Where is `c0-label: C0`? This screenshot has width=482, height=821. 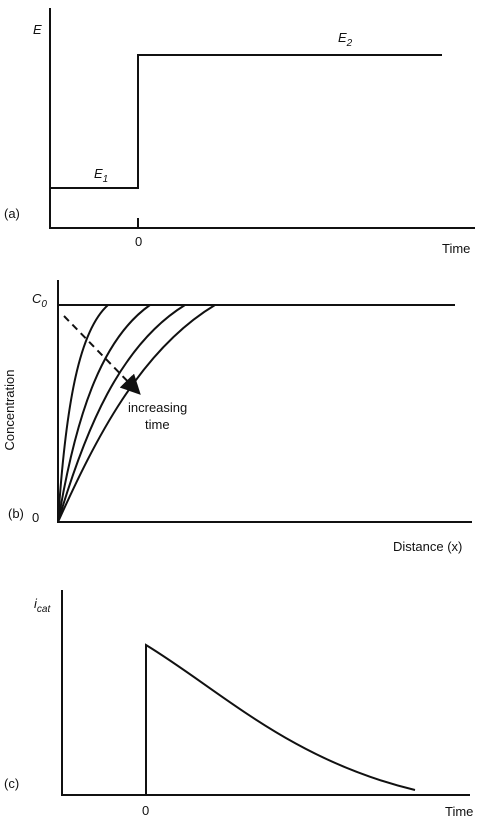 c0-label: C0 is located at coordinates (39, 300).